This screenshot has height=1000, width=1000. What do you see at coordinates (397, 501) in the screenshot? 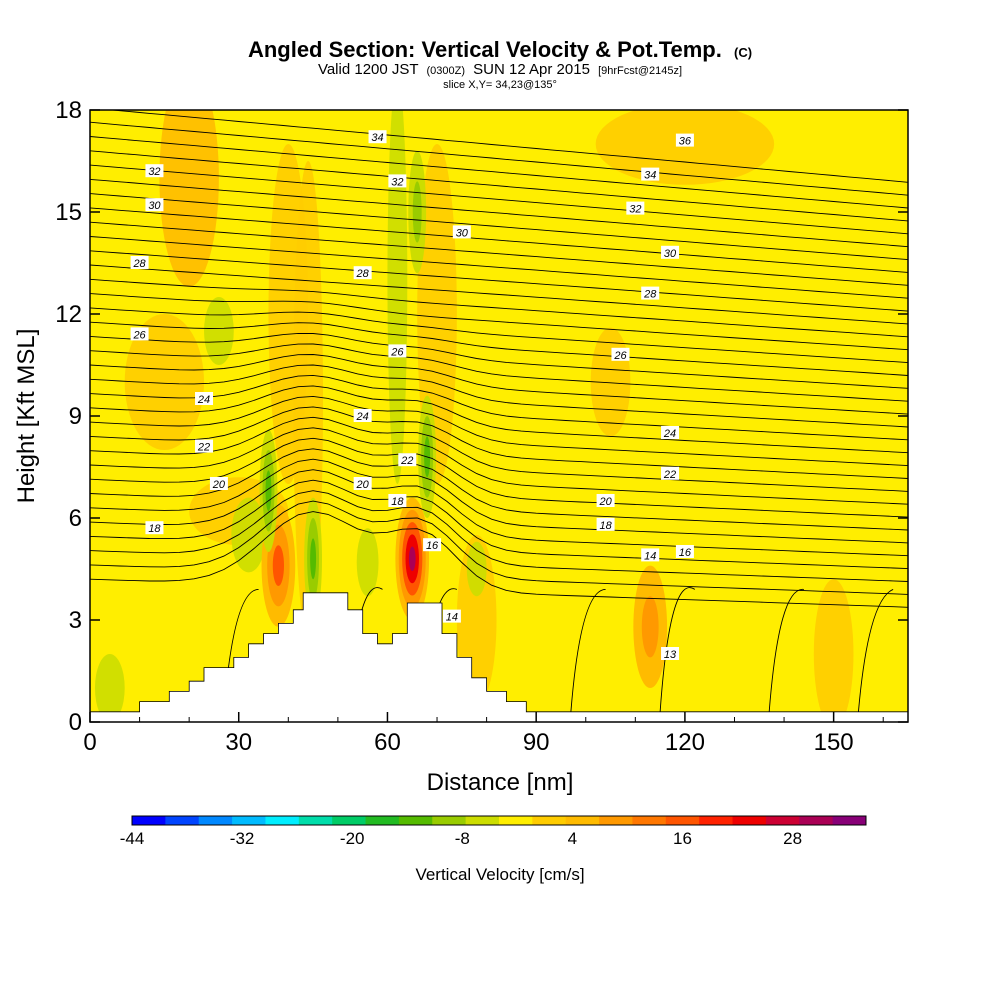
I see `contour-label-25: 18` at bounding box center [397, 501].